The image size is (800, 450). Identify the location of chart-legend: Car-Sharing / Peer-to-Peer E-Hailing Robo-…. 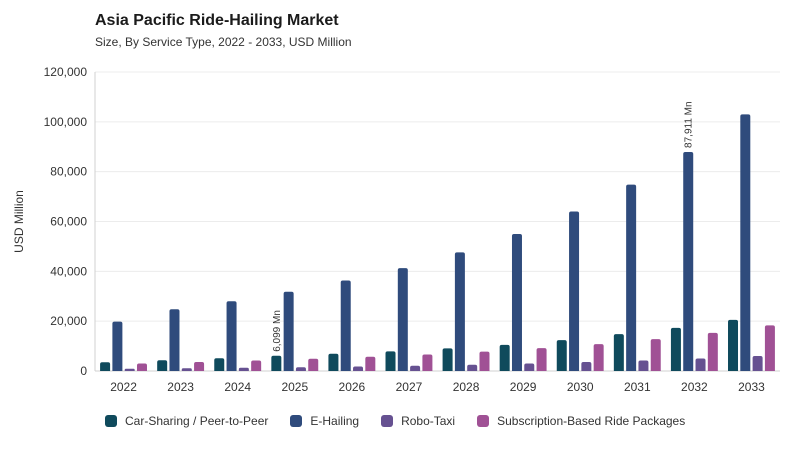
(406, 421).